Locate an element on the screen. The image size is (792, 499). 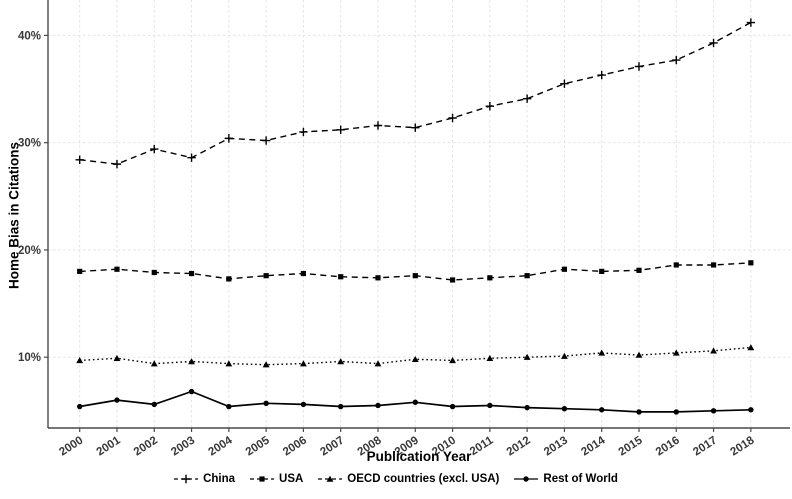
plus-icon is located at coordinates (186, 479).